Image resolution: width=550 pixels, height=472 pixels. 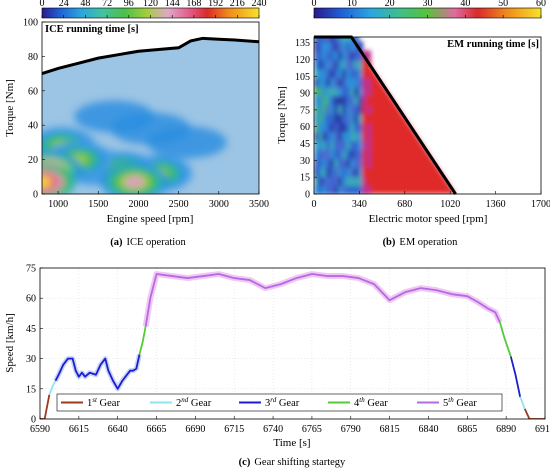 What do you see at coordinates (245, 462) in the screenshot?
I see `caption-c-tag: (c)` at bounding box center [245, 462].